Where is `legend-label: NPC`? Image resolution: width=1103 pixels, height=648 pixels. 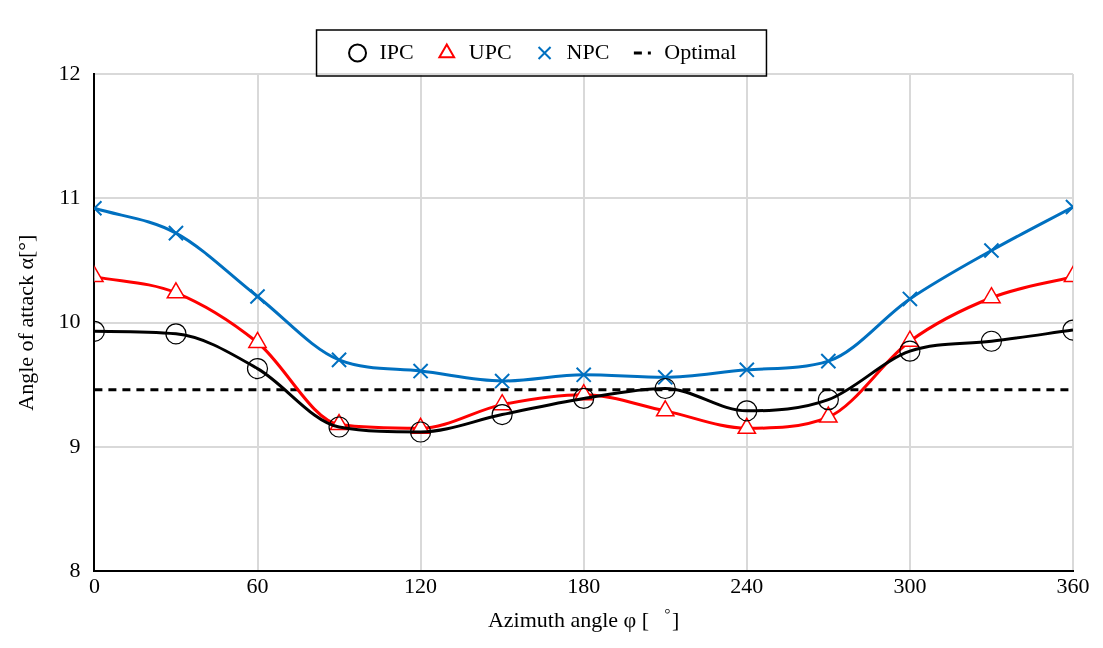 legend-label: NPC is located at coordinates (588, 51).